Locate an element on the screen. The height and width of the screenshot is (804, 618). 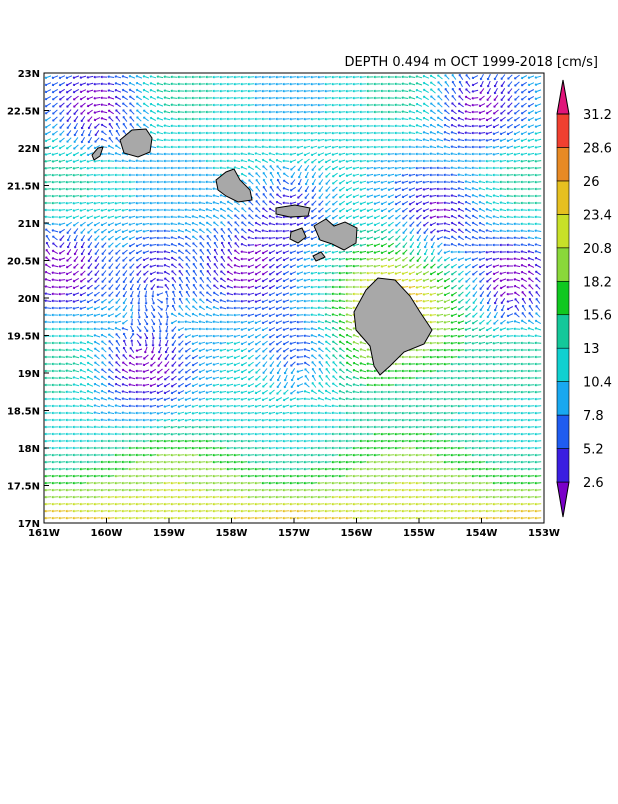
colorbar-label: 26 is located at coordinates (591, 182).